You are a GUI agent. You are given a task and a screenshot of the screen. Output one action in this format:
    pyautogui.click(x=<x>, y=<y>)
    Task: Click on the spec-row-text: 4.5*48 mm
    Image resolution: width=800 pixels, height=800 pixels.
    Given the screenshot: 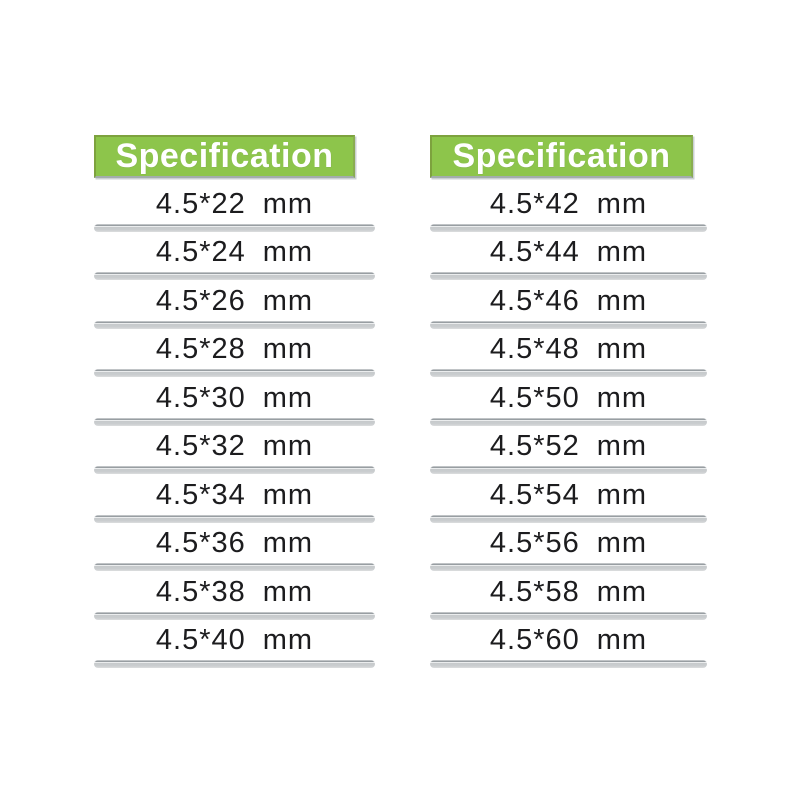 What is the action you would take?
    pyautogui.click(x=568, y=349)
    